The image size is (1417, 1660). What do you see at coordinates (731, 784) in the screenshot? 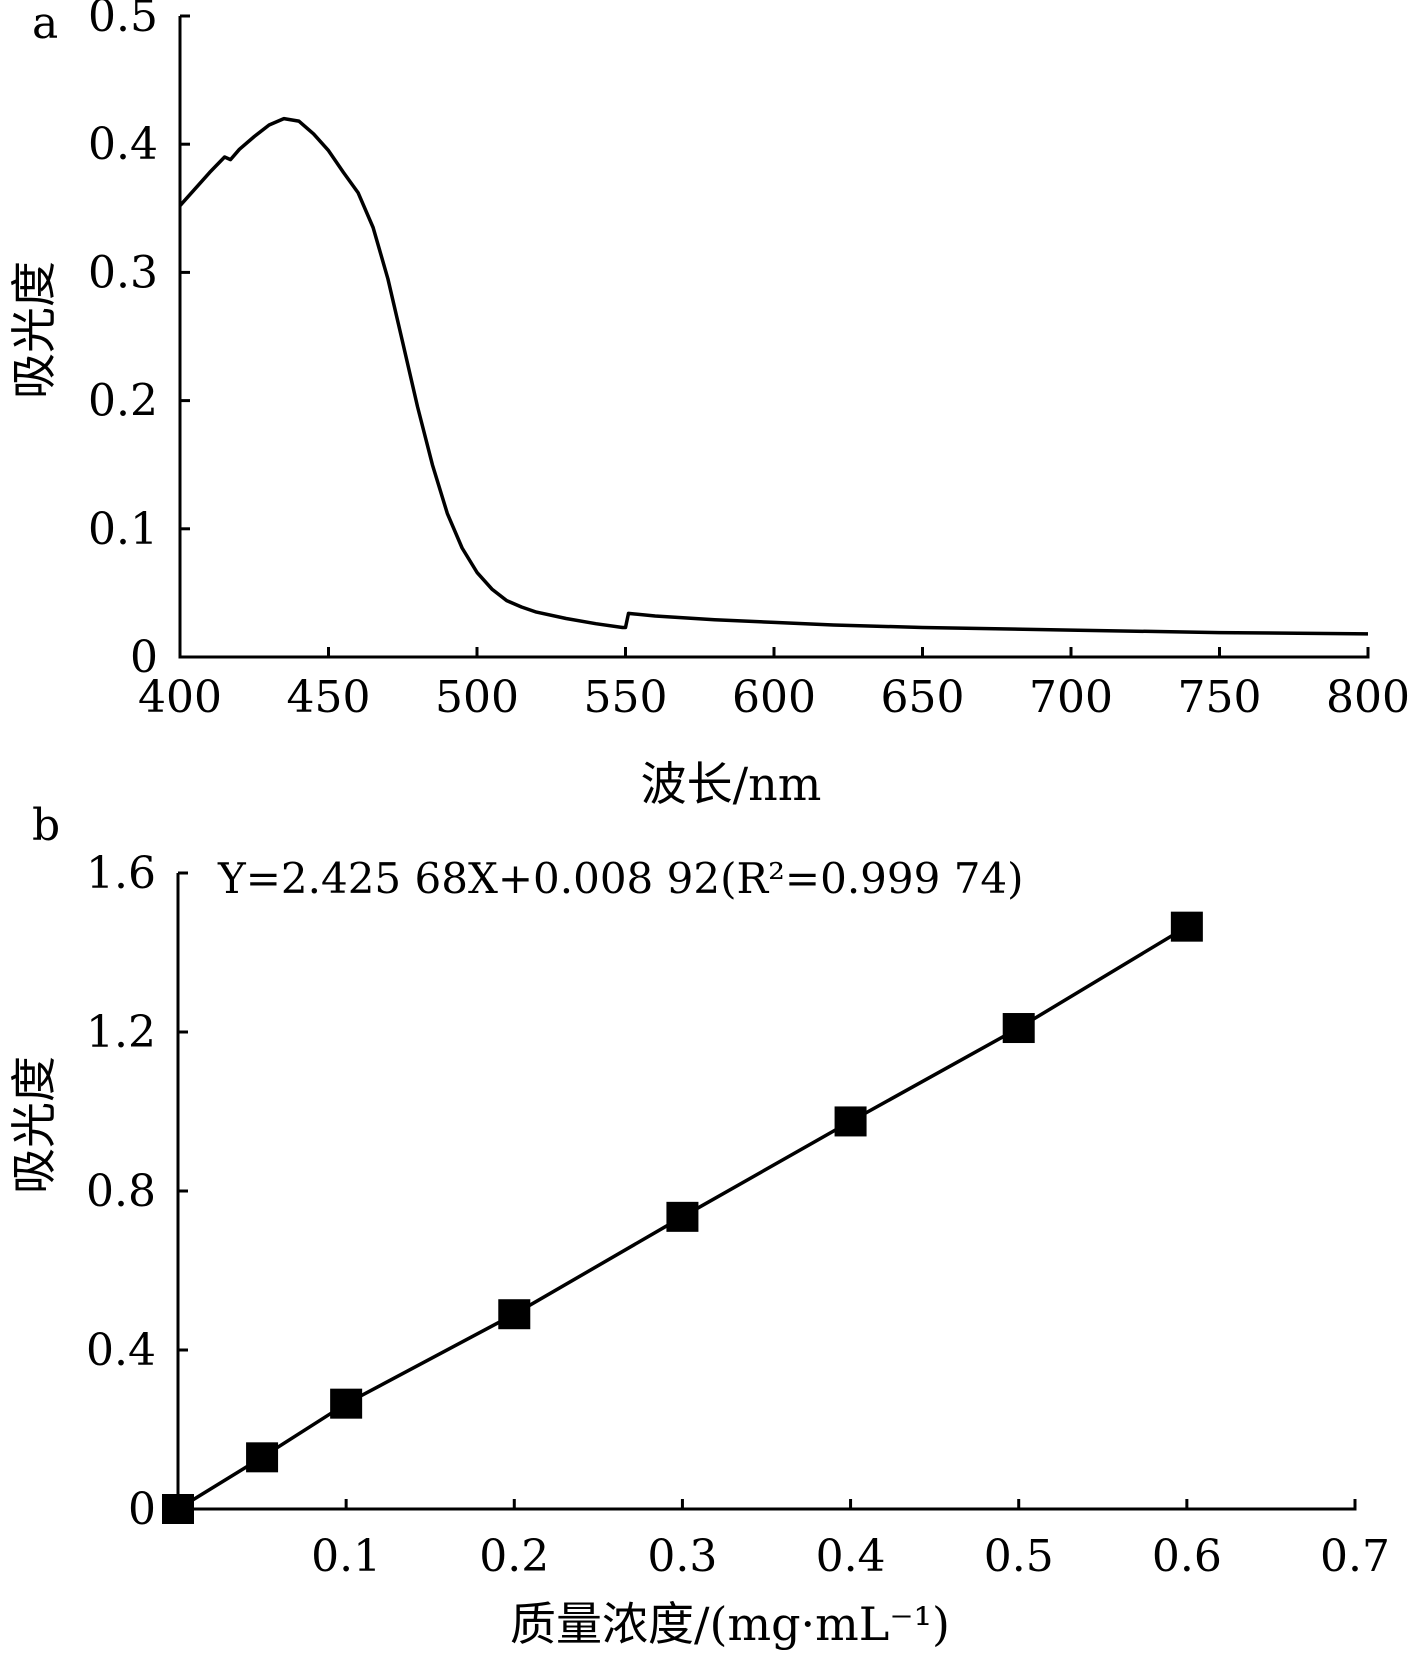
I see `panel-a-x-axis-label: 波长/nm` at bounding box center [731, 784].